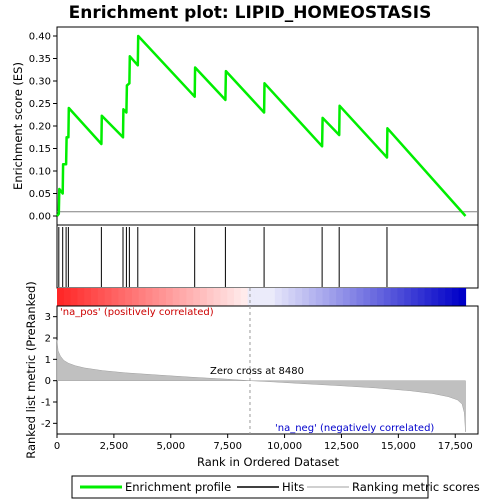  Describe the element at coordinates (48, 360) in the screenshot. I see `metric-y-tick-label: 1` at that location.